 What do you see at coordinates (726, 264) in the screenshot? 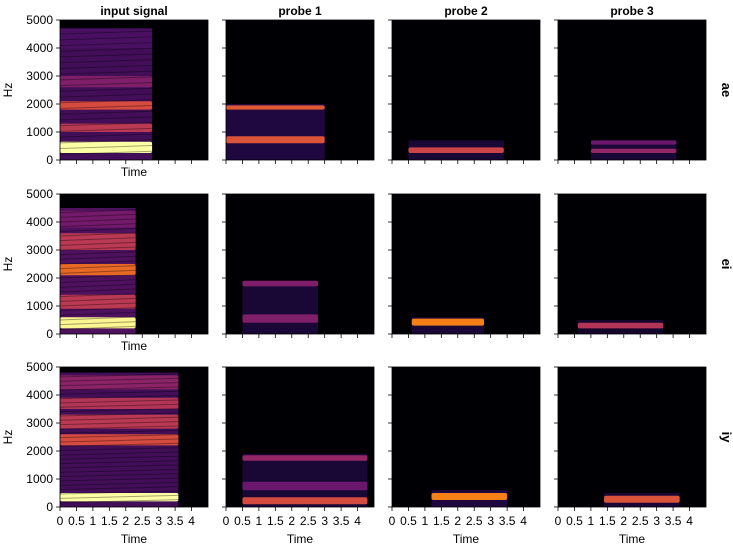
I see `row-title: ei` at bounding box center [726, 264].